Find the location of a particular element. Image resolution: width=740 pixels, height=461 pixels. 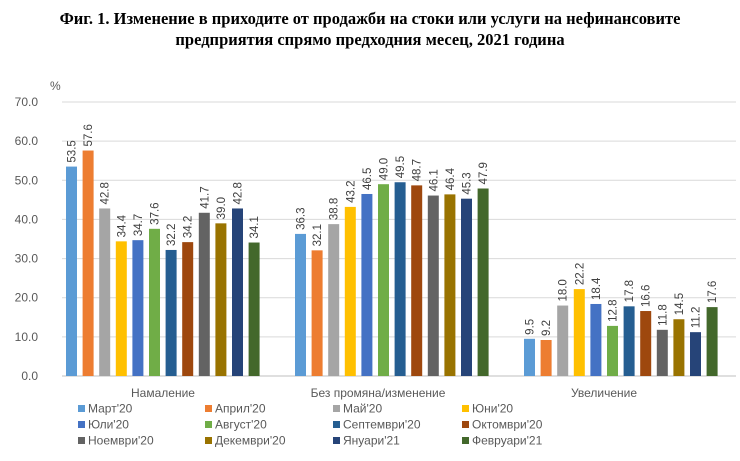

legend-label: Октомври'20 is located at coordinates (507, 425).